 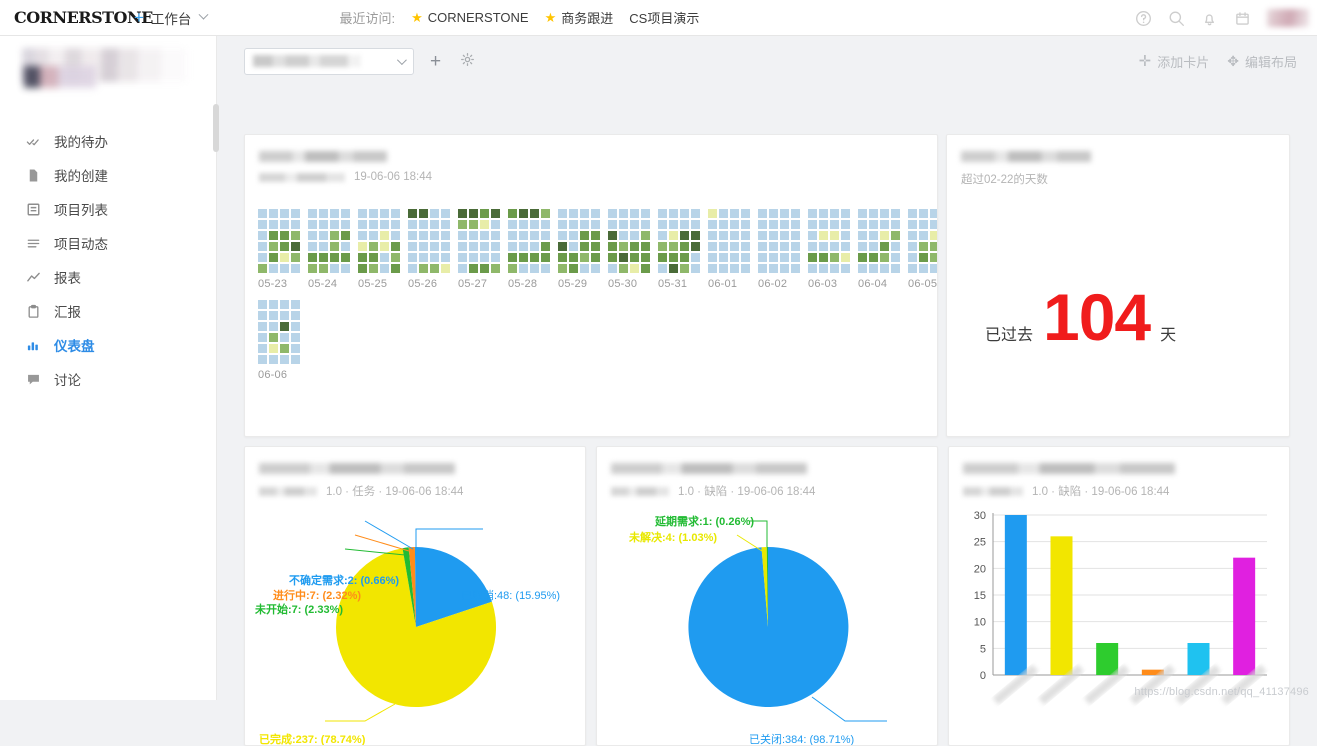 What do you see at coordinates (108, 345) in the screenshot?
I see `sidebar-item-dashboard: 仪表盘` at bounding box center [108, 345].